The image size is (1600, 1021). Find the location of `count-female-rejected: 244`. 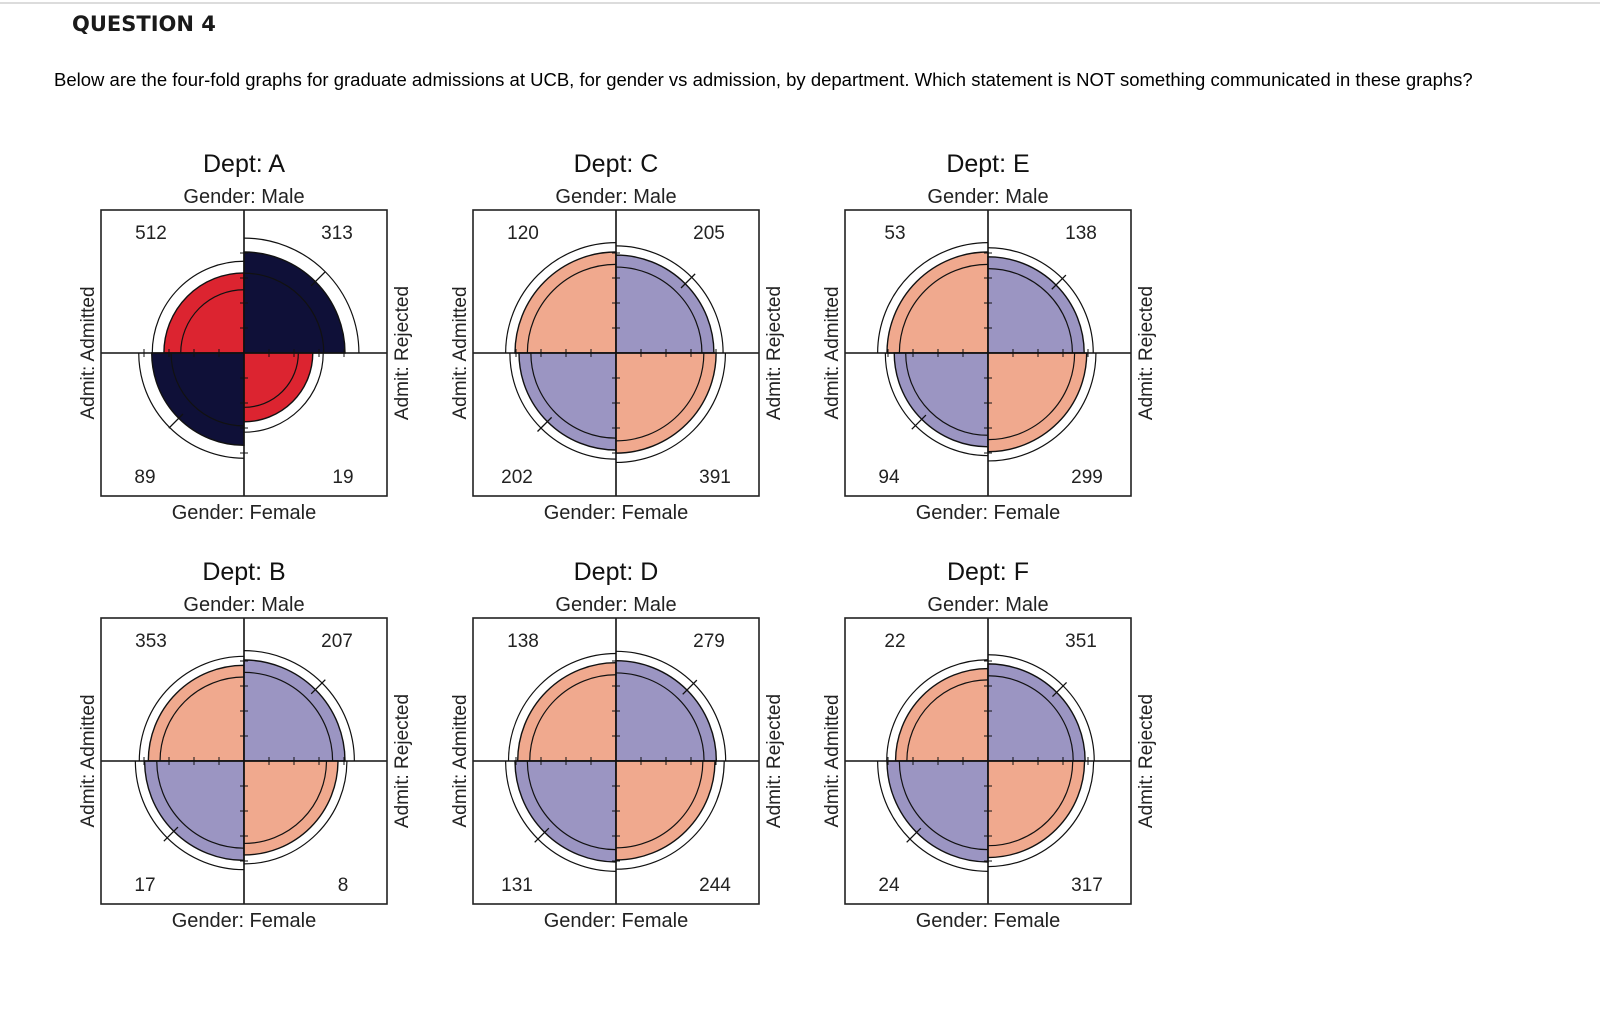

count-female-rejected: 244 is located at coordinates (715, 885).